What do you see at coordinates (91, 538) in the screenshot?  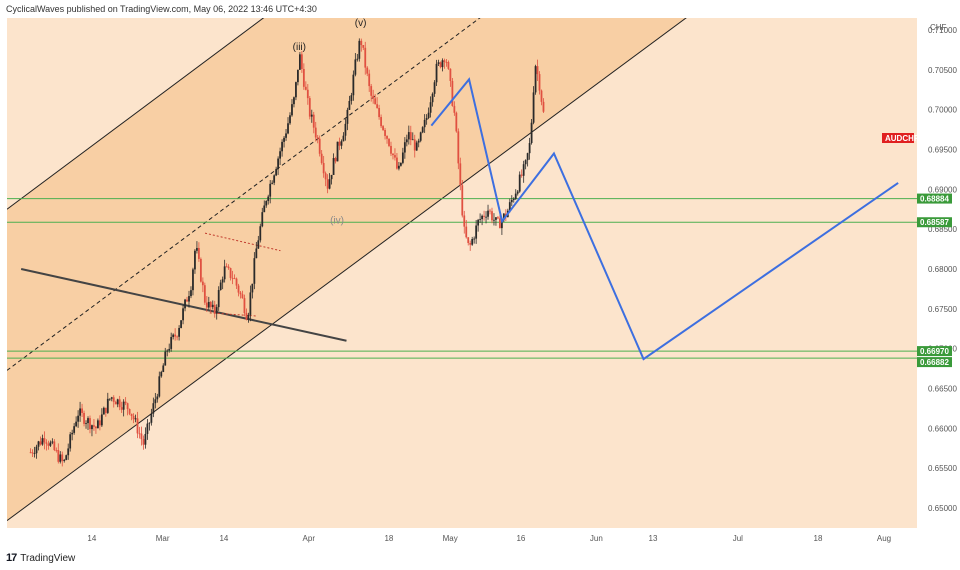 I see `x-tick-label-0: 14` at bounding box center [91, 538].